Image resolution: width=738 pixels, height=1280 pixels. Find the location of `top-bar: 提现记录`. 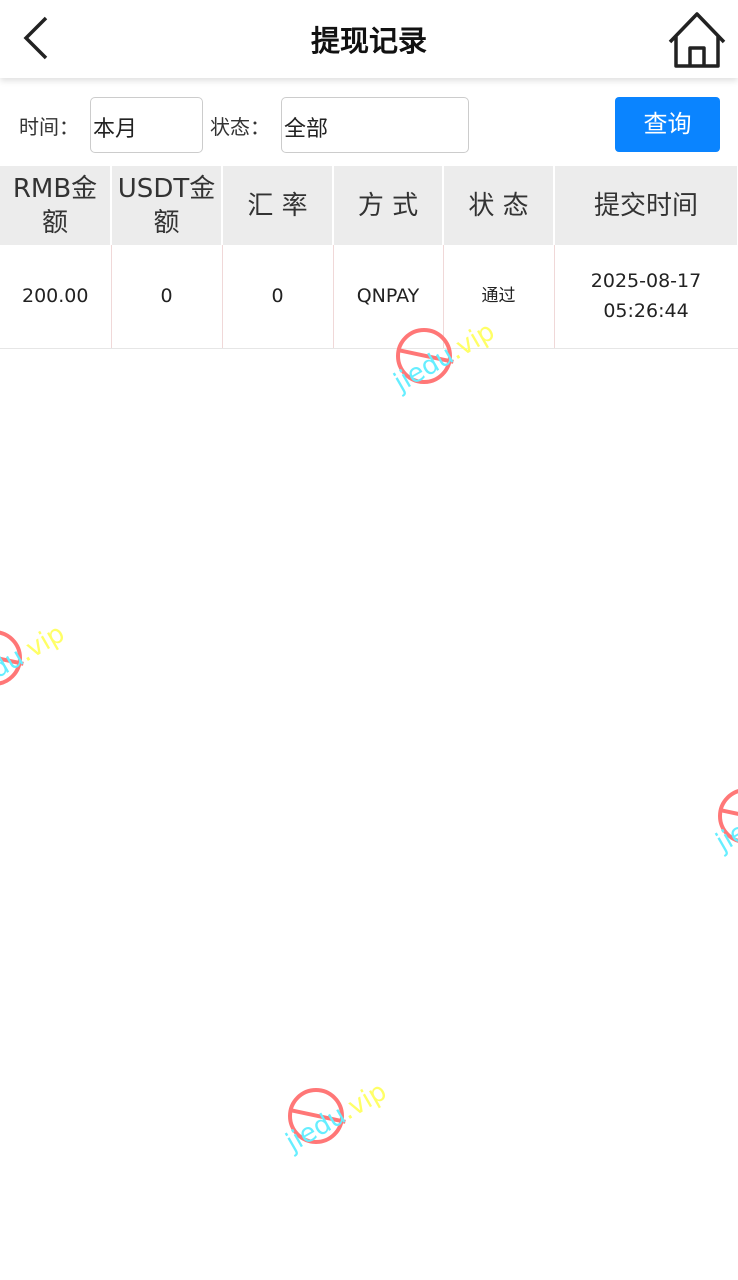

top-bar: 提现记录 is located at coordinates (369, 39).